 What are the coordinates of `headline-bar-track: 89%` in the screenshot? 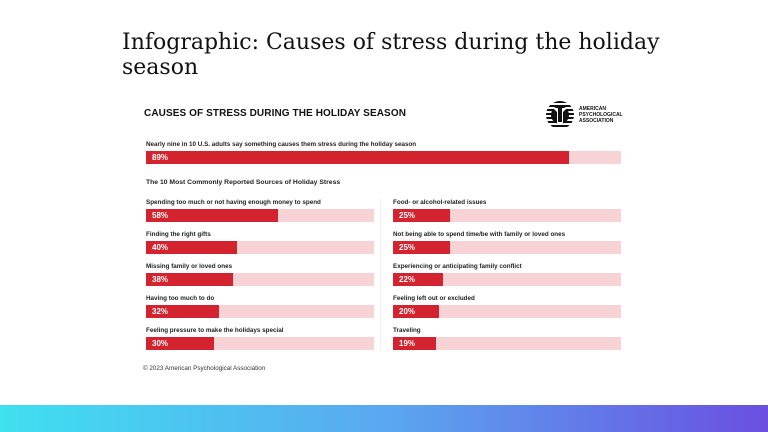 It's located at (383, 157).